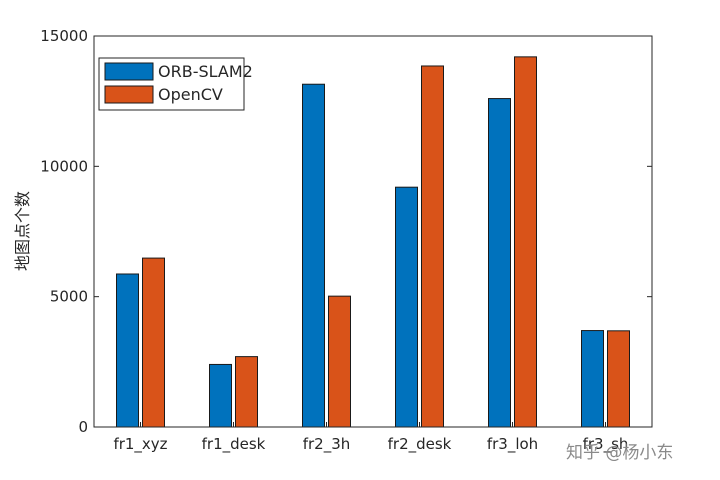 The image size is (720, 480). Describe the element at coordinates (64, 36) in the screenshot. I see `y-tick-label: 15000` at that location.